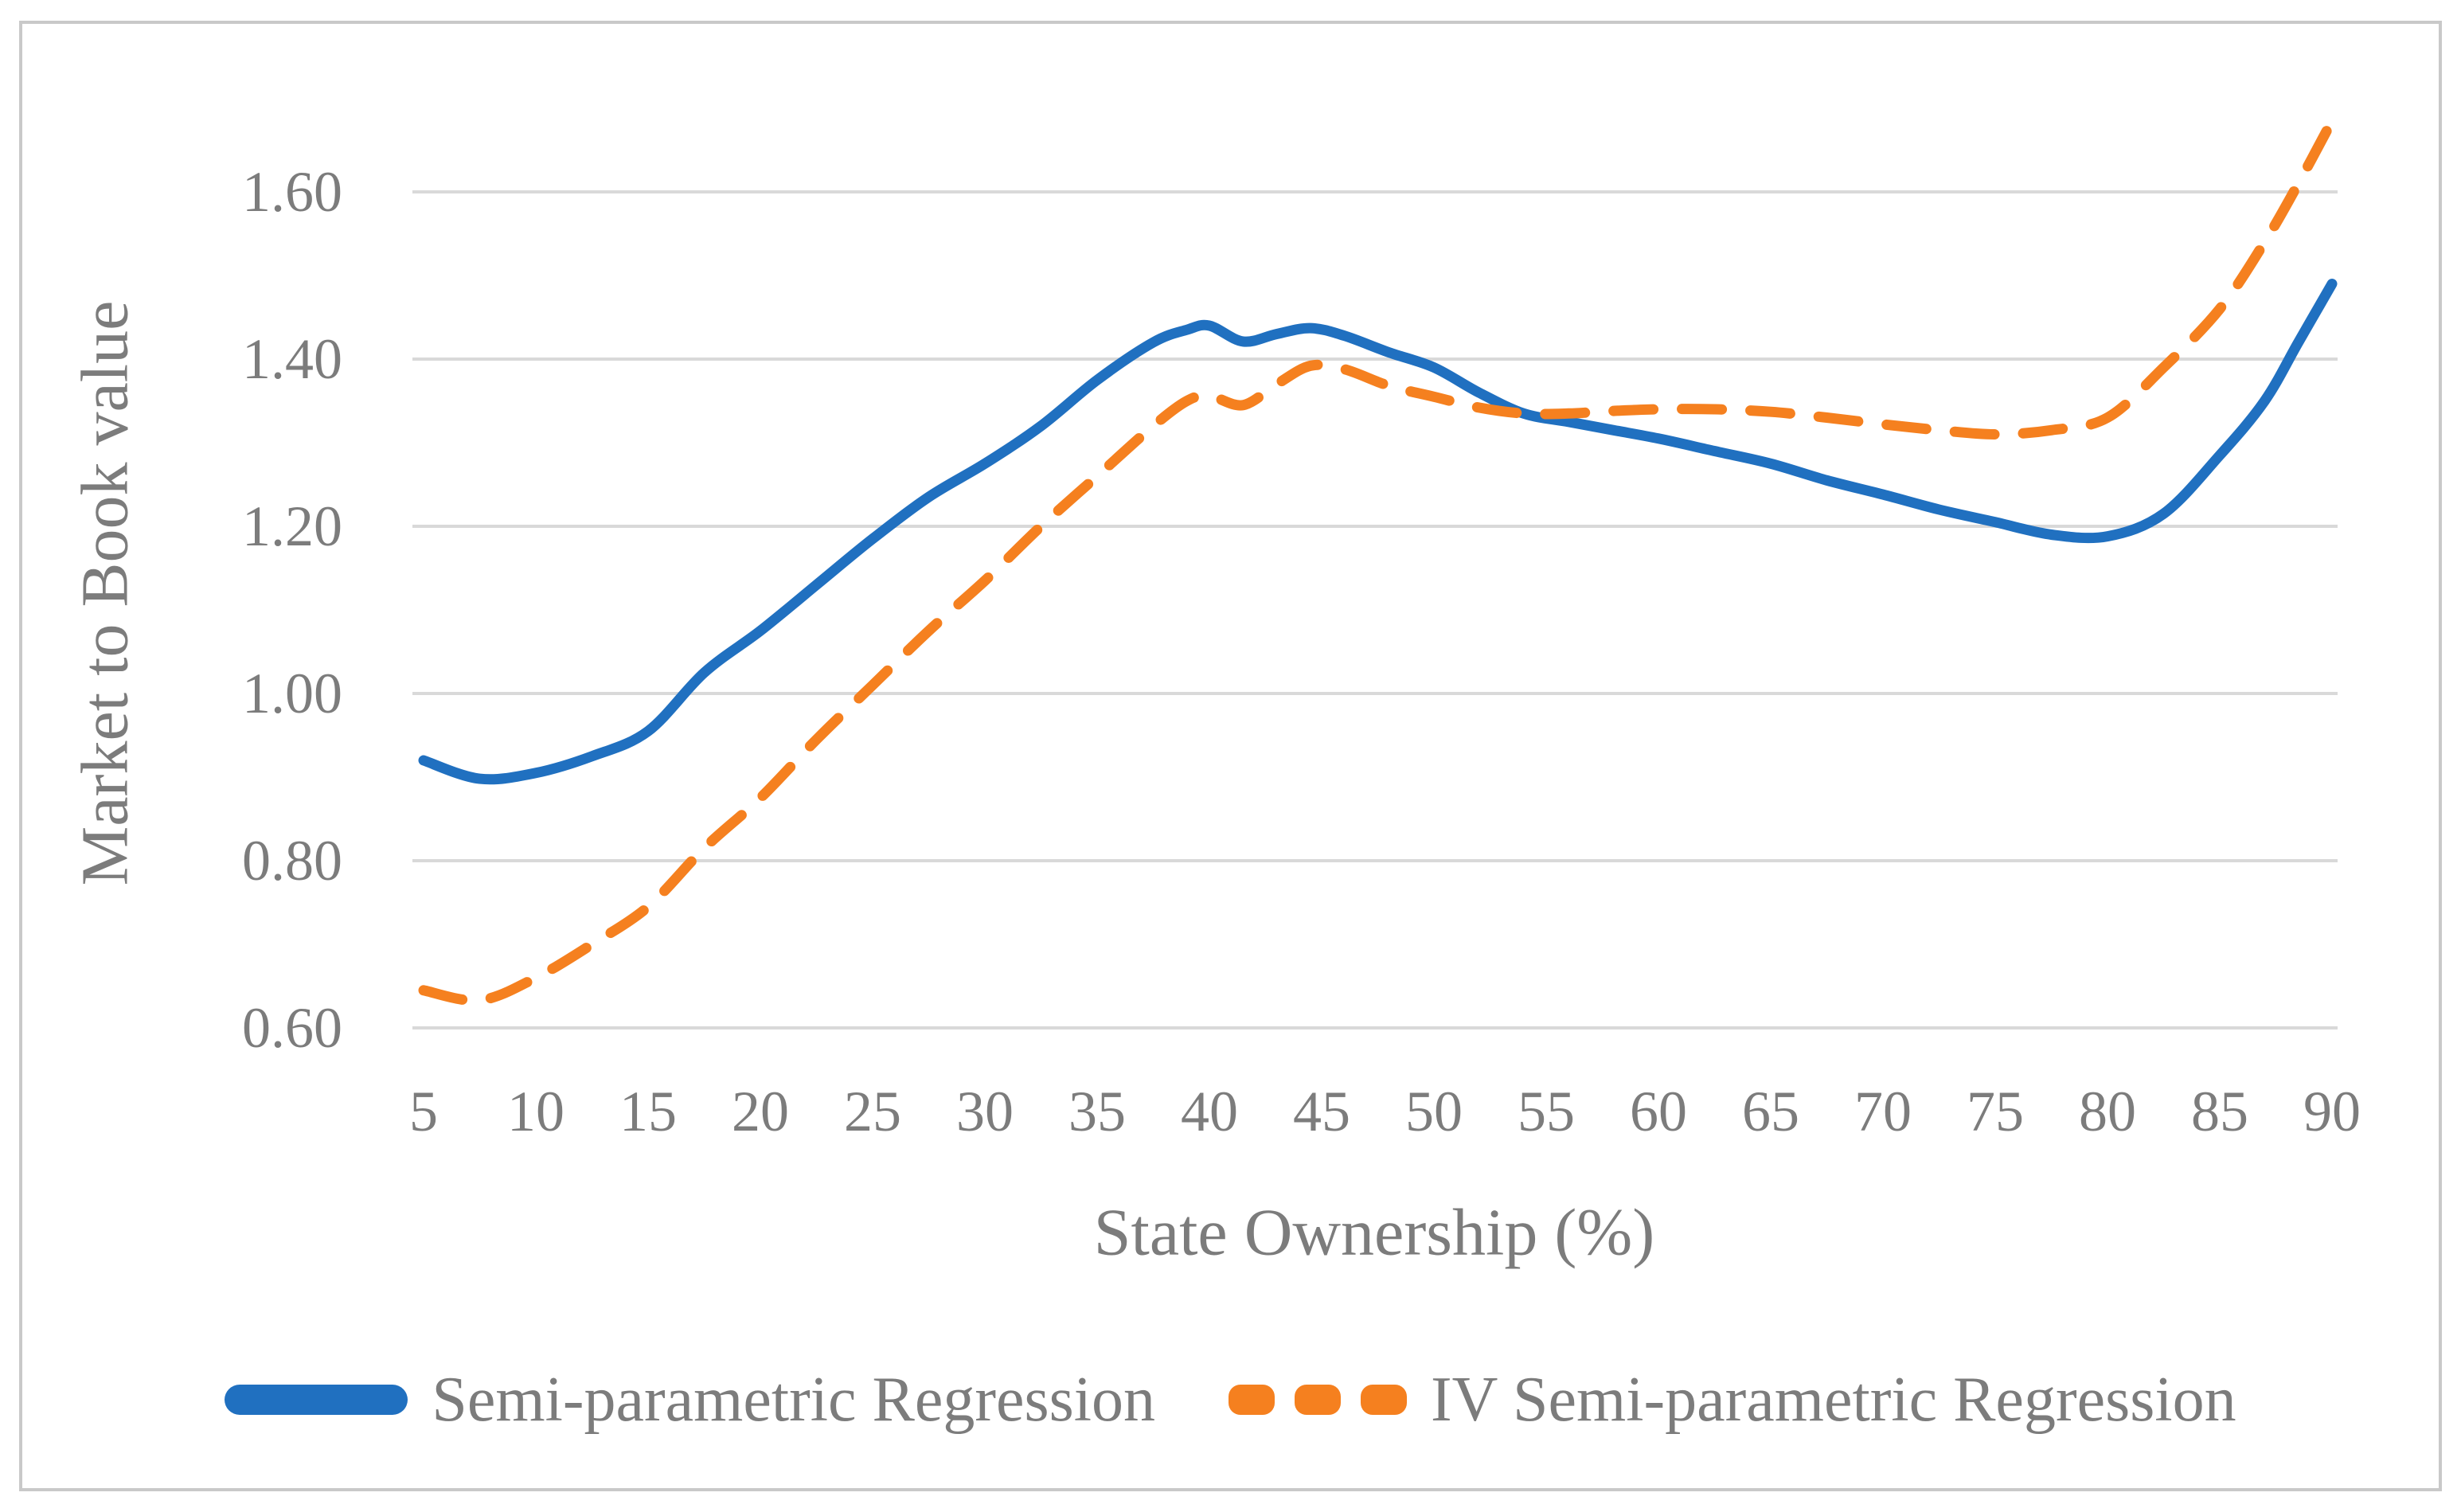 This screenshot has height=1512, width=2461. Describe the element at coordinates (1546, 1111) in the screenshot. I see `x-tick-label: 55` at that location.